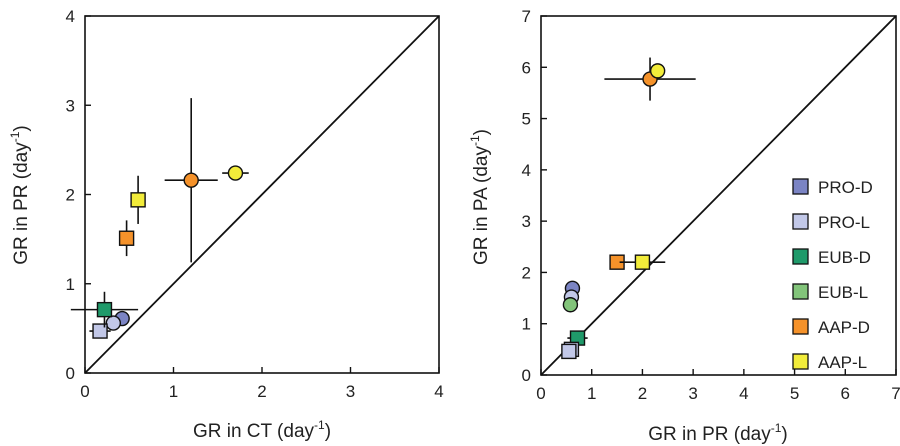  I want to click on legend-item-aap-l: AAP-L, so click(829, 362).